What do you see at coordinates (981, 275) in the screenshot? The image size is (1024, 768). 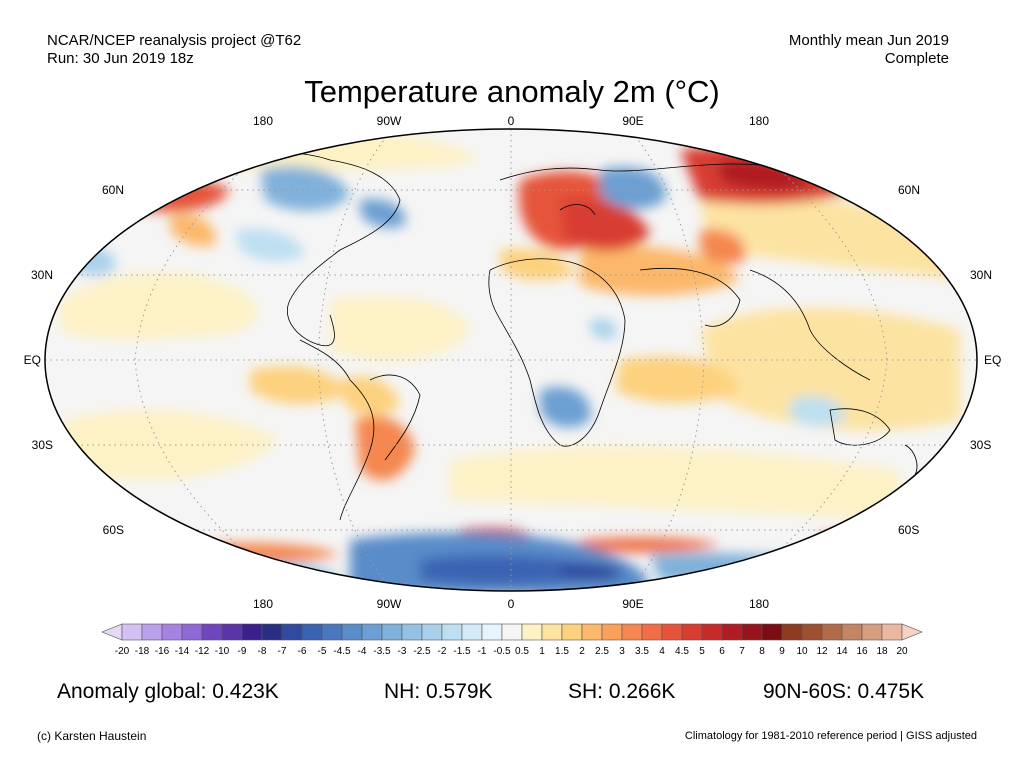 I see `right-lat-label: 30N` at bounding box center [981, 275].